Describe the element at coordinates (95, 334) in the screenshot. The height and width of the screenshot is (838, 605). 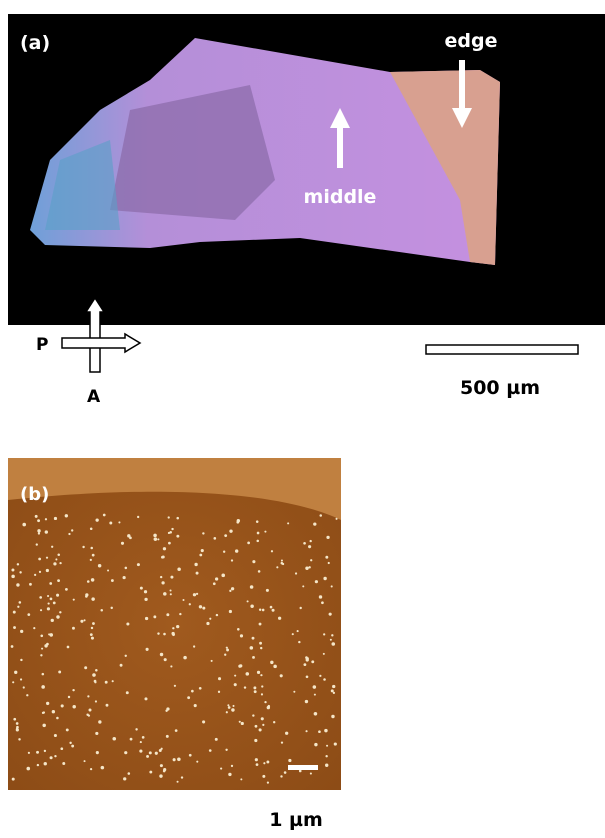
I see `analyzer-arrow` at that location.